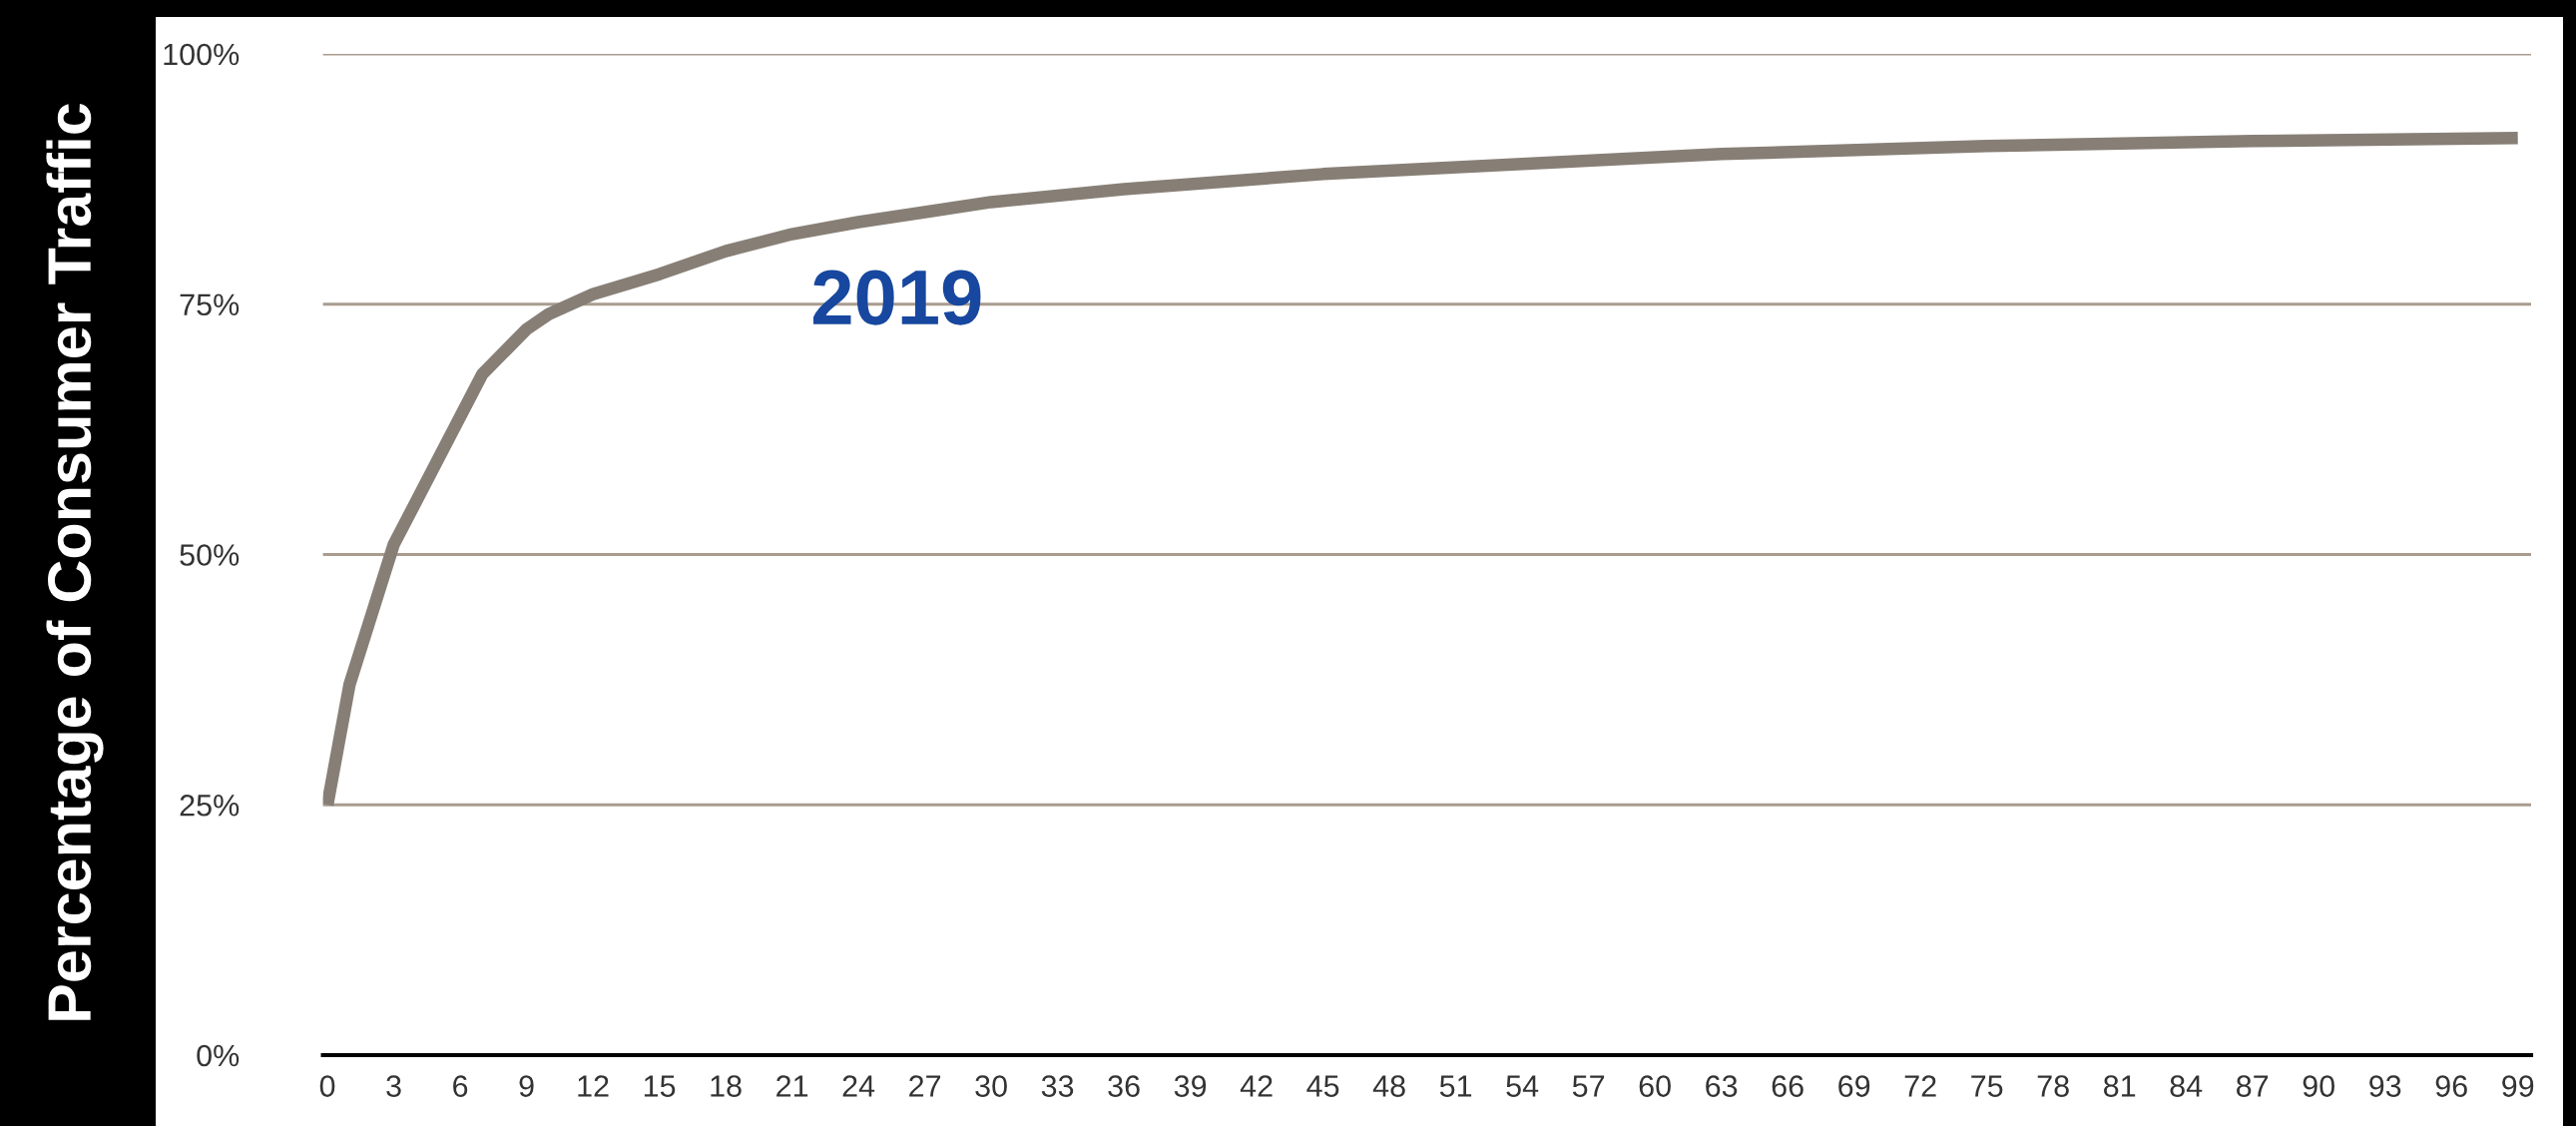  What do you see at coordinates (1388, 1086) in the screenshot?
I see `x-tick-label: 48` at bounding box center [1388, 1086].